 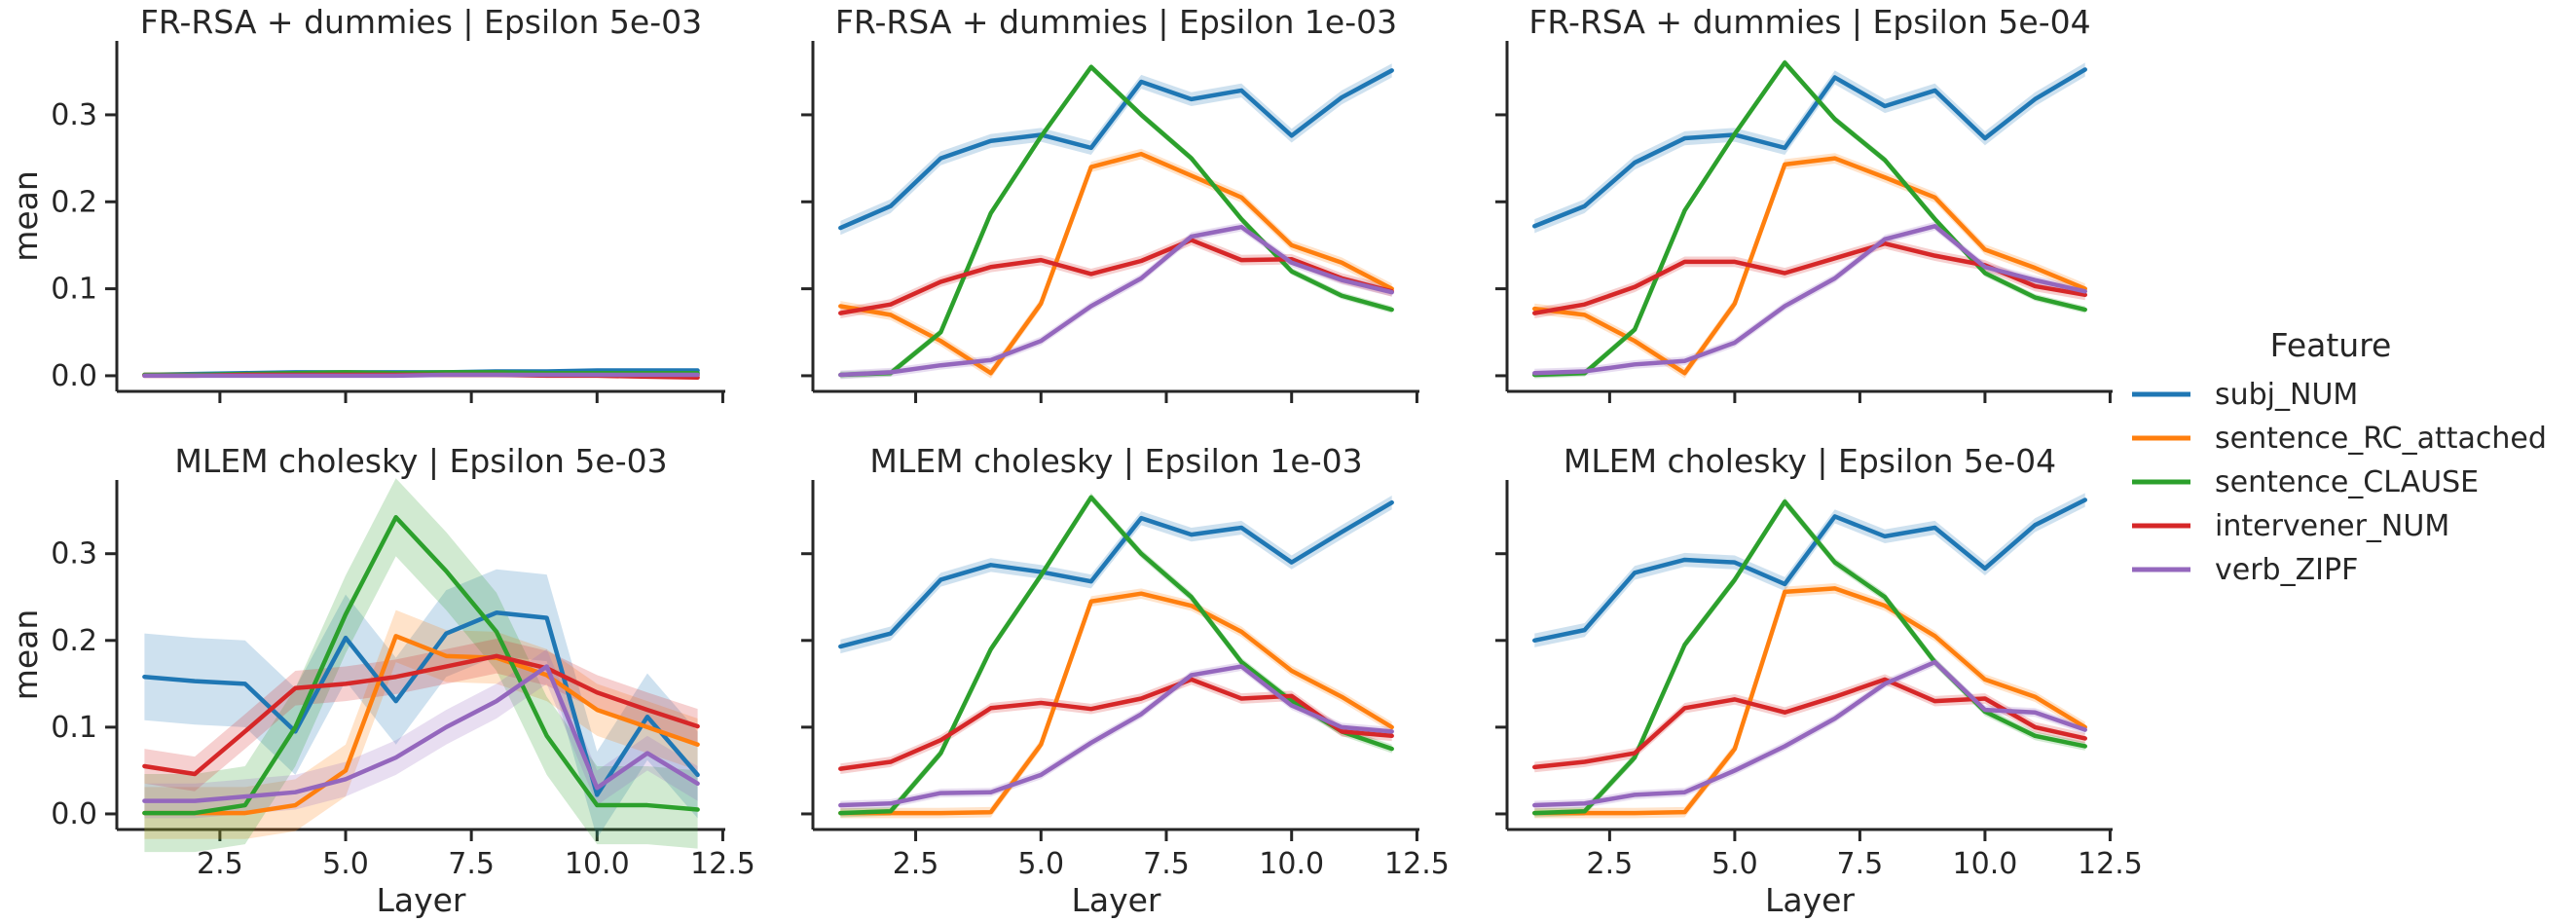 What do you see at coordinates (2331, 345) in the screenshot?
I see `legend-title: Feature` at bounding box center [2331, 345].